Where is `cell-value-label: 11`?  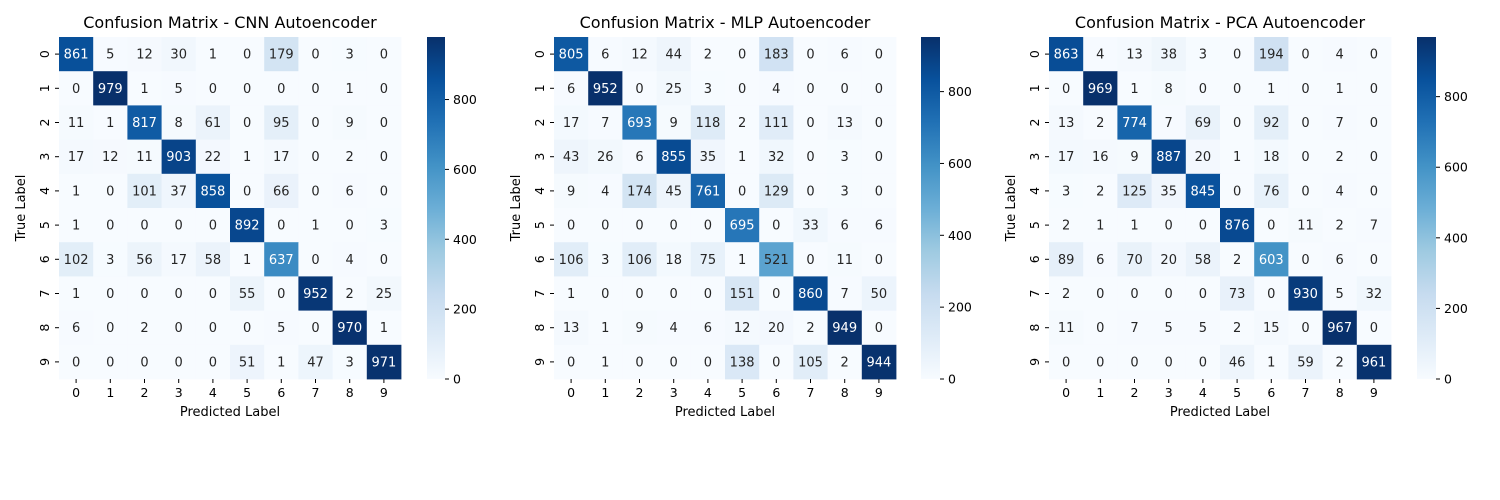
cell-value-label: 11 is located at coordinates (844, 260).